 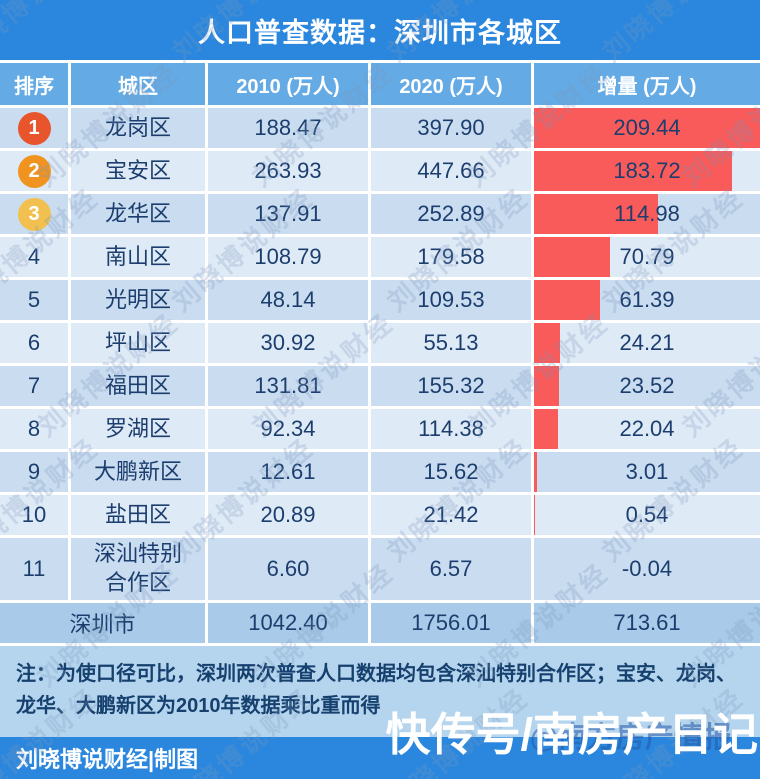 What do you see at coordinates (451, 214) in the screenshot?
I see `value-2020-cell: 252.89` at bounding box center [451, 214].